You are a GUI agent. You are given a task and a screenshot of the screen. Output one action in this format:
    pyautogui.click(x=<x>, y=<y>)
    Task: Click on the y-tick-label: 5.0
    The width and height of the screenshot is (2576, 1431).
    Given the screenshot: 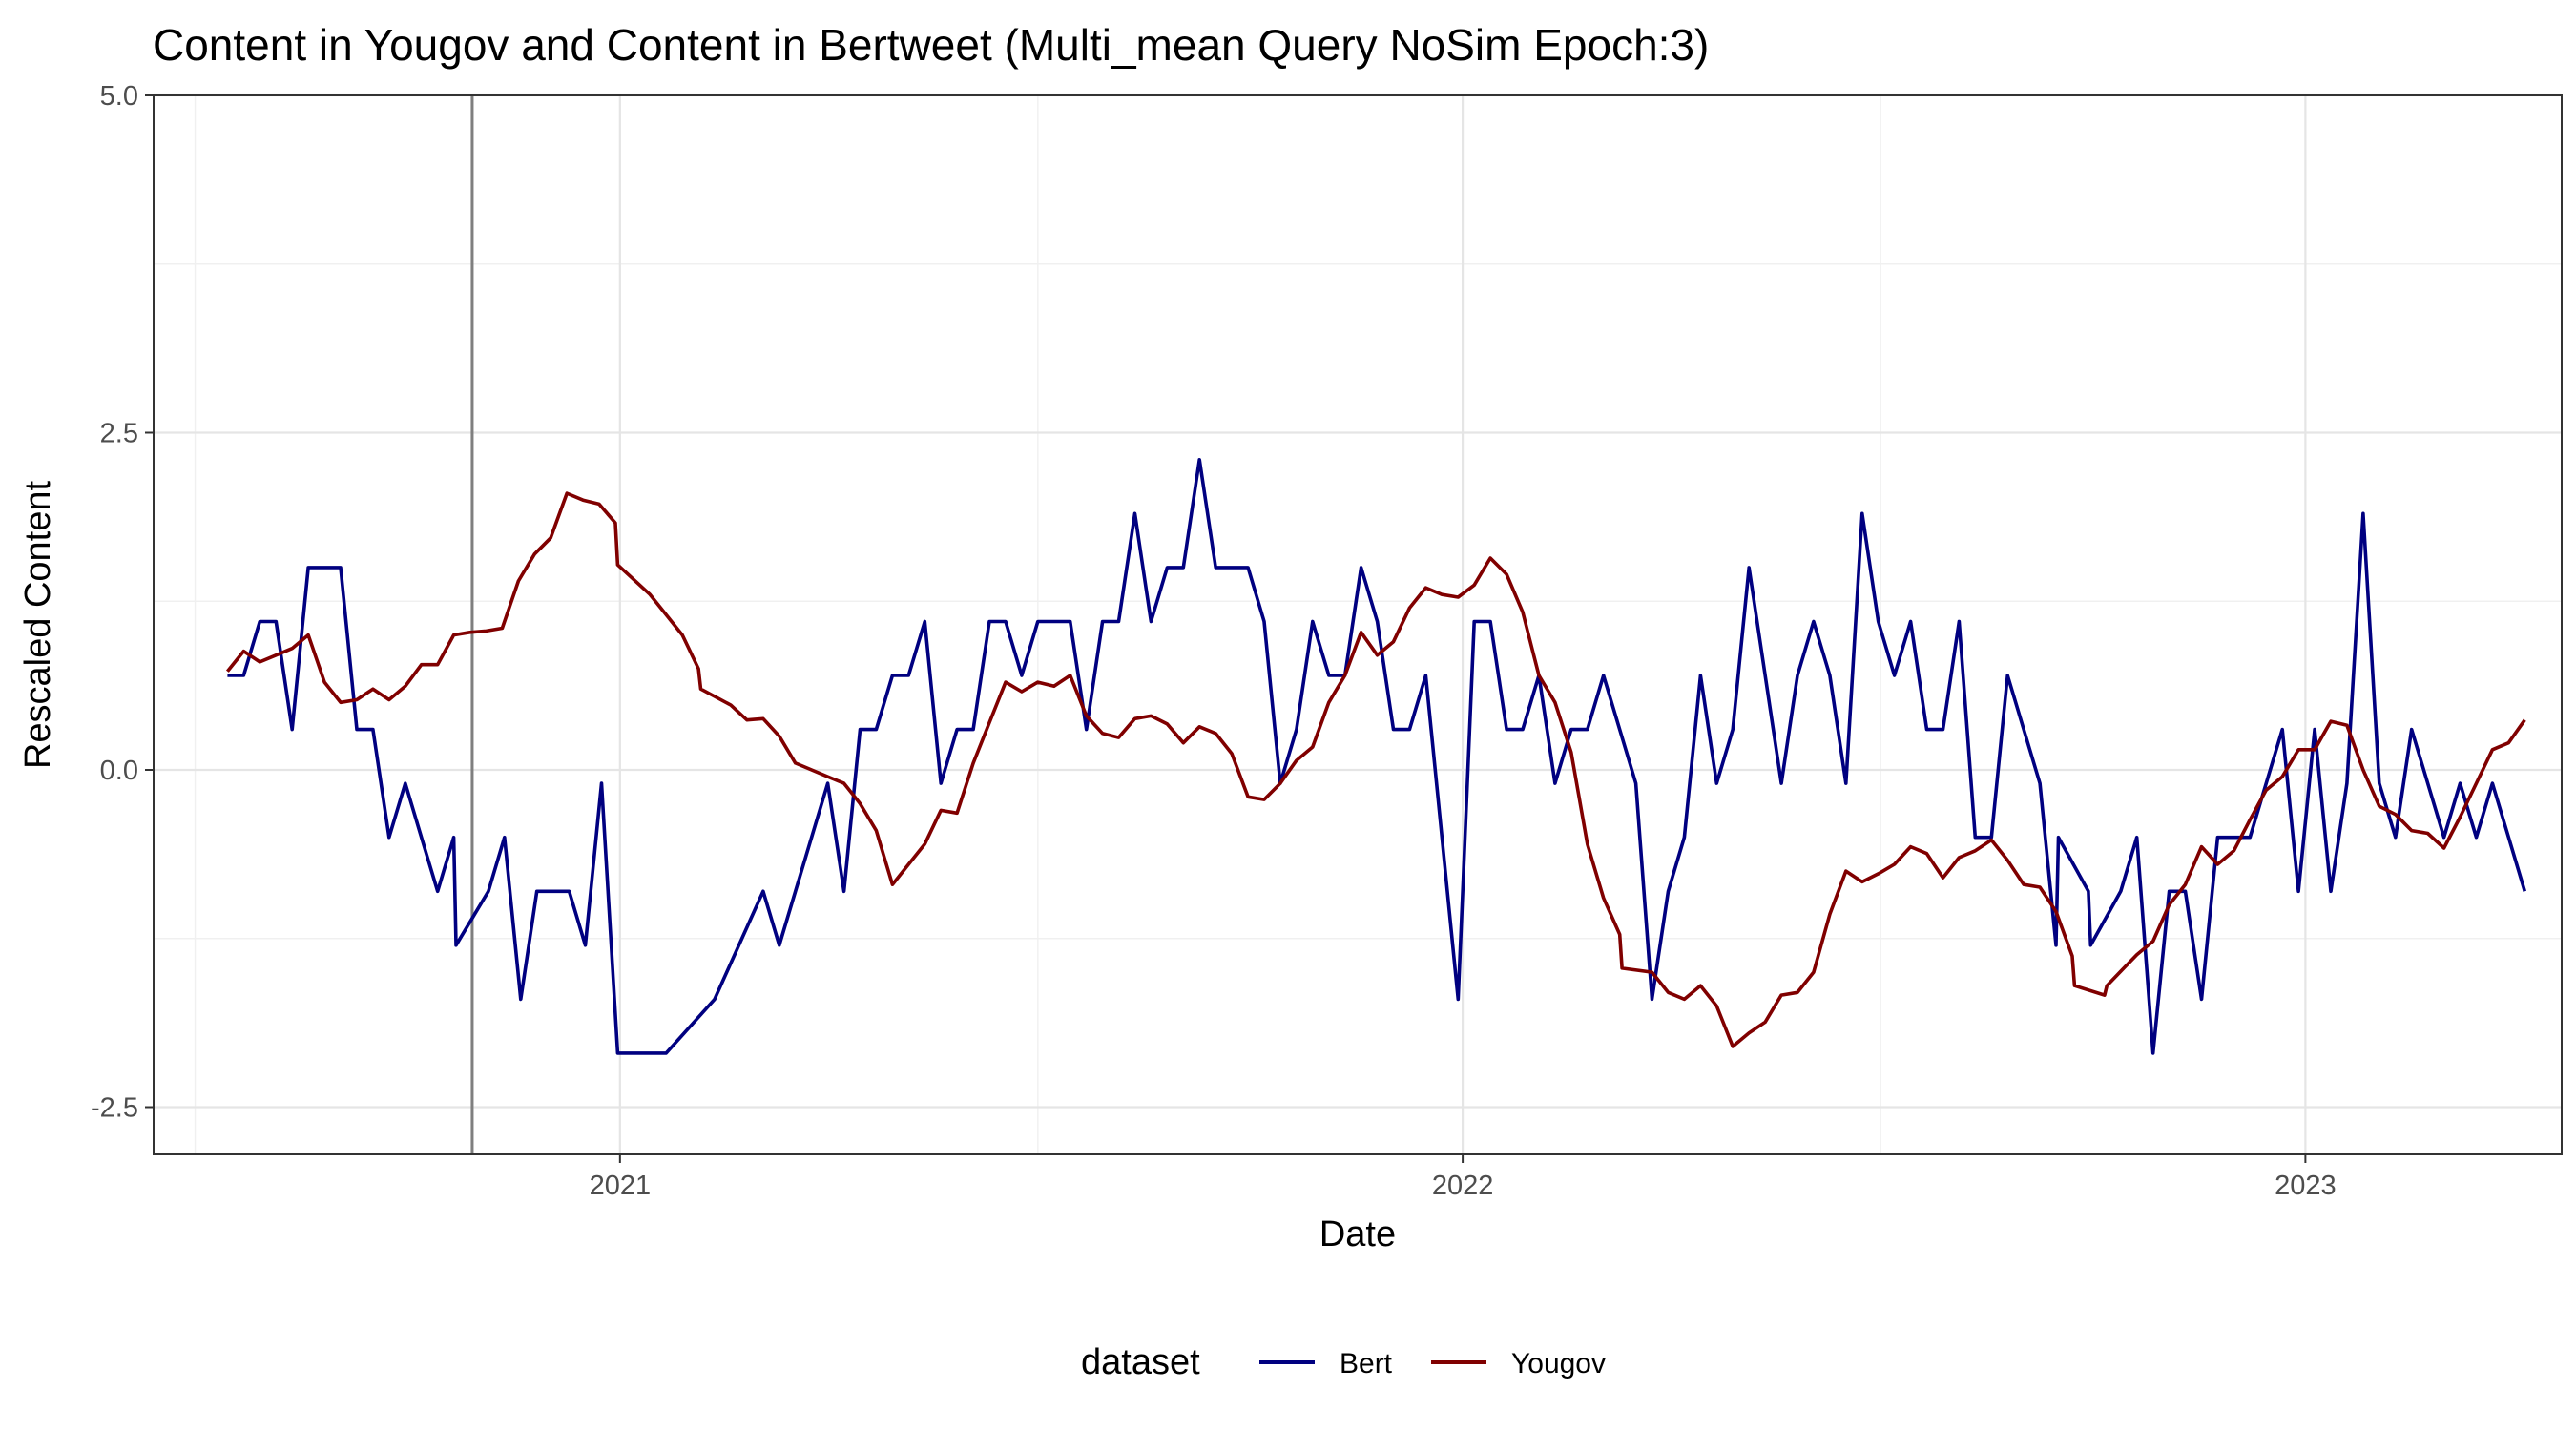 What is the action you would take?
    pyautogui.click(x=119, y=96)
    